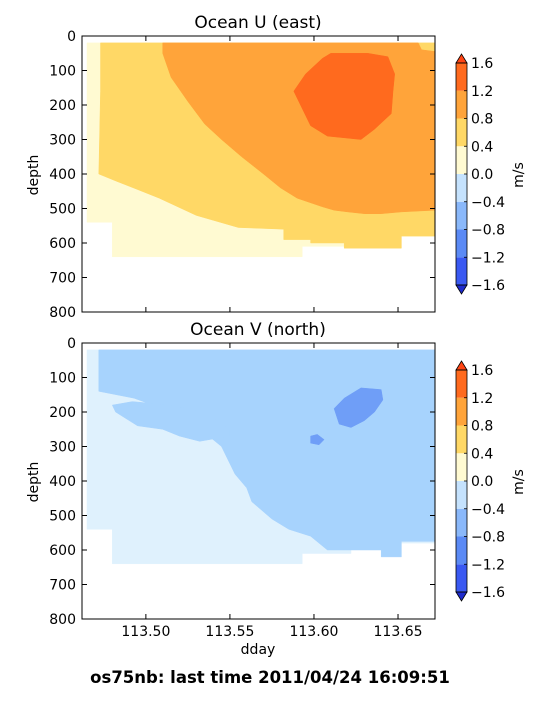 The height and width of the screenshot is (720, 540). I want to click on ocean-v-colorbar-tick-label: 0.8, so click(482, 427).